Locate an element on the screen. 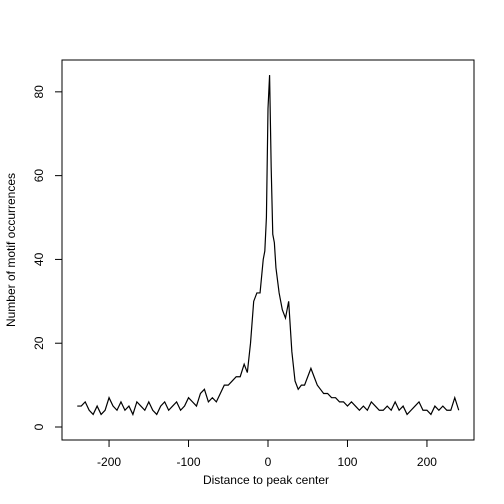  x-tick-label: -100 is located at coordinates (189, 462).